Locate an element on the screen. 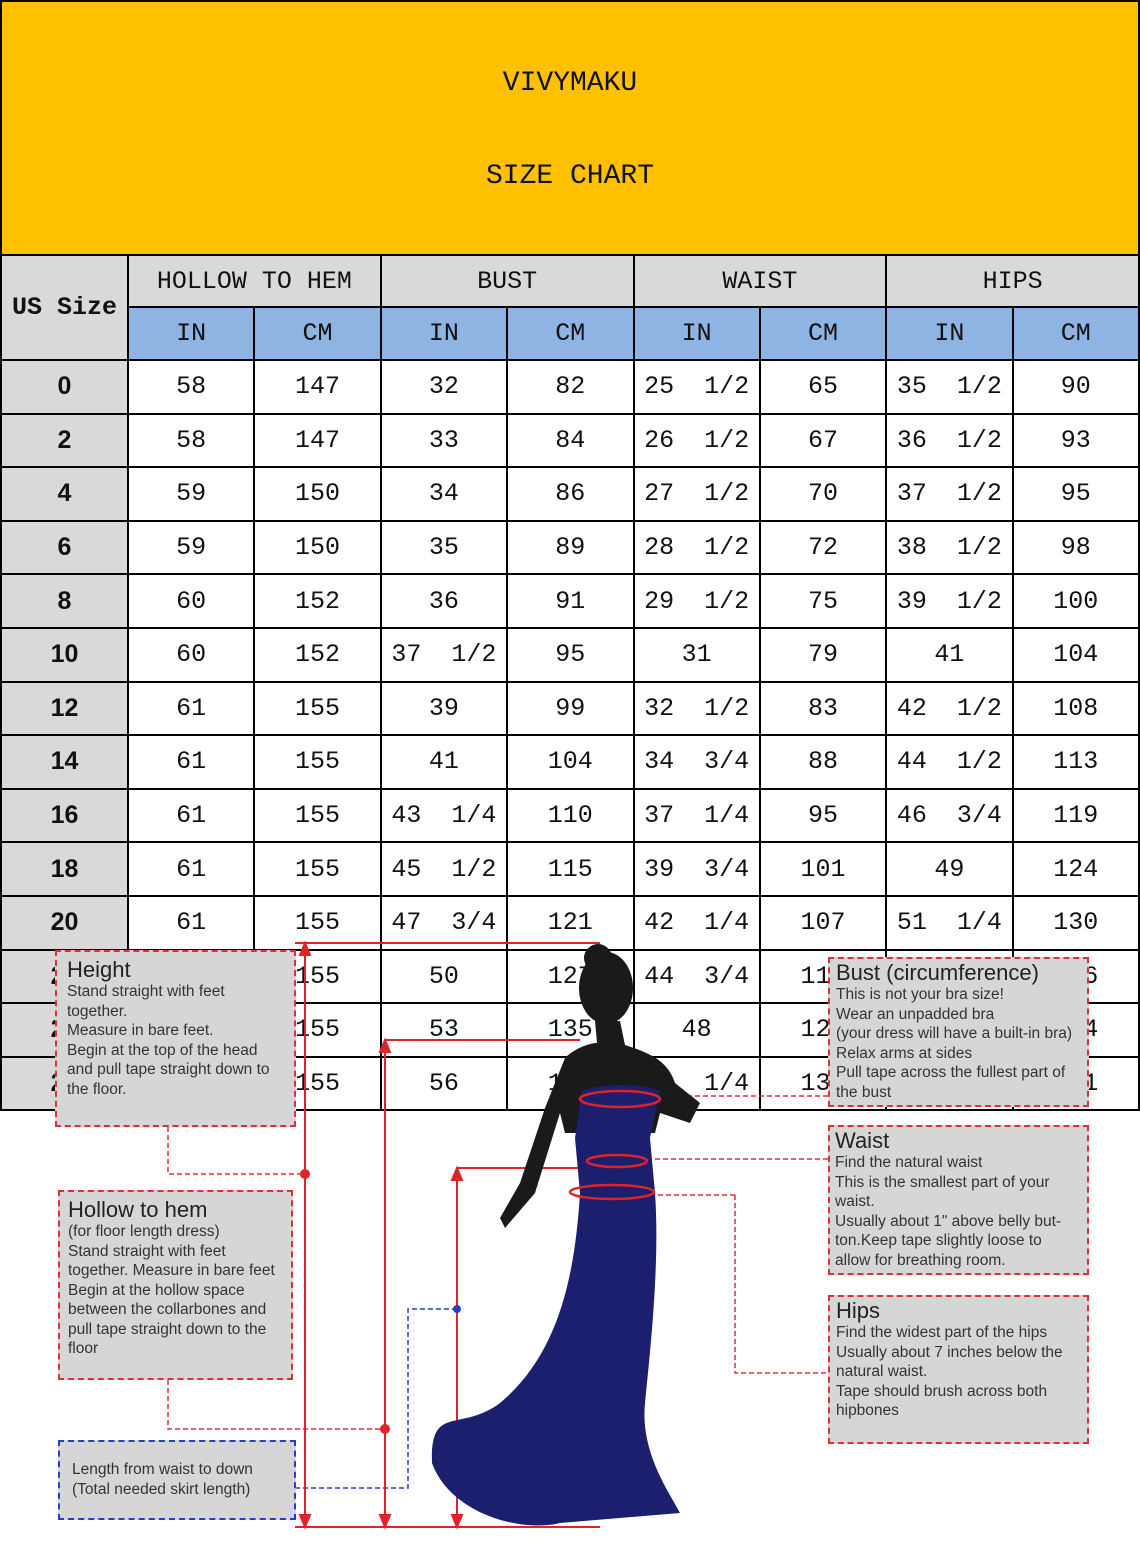 The image size is (1140, 1548). us-size-cell: 4 is located at coordinates (64, 494).